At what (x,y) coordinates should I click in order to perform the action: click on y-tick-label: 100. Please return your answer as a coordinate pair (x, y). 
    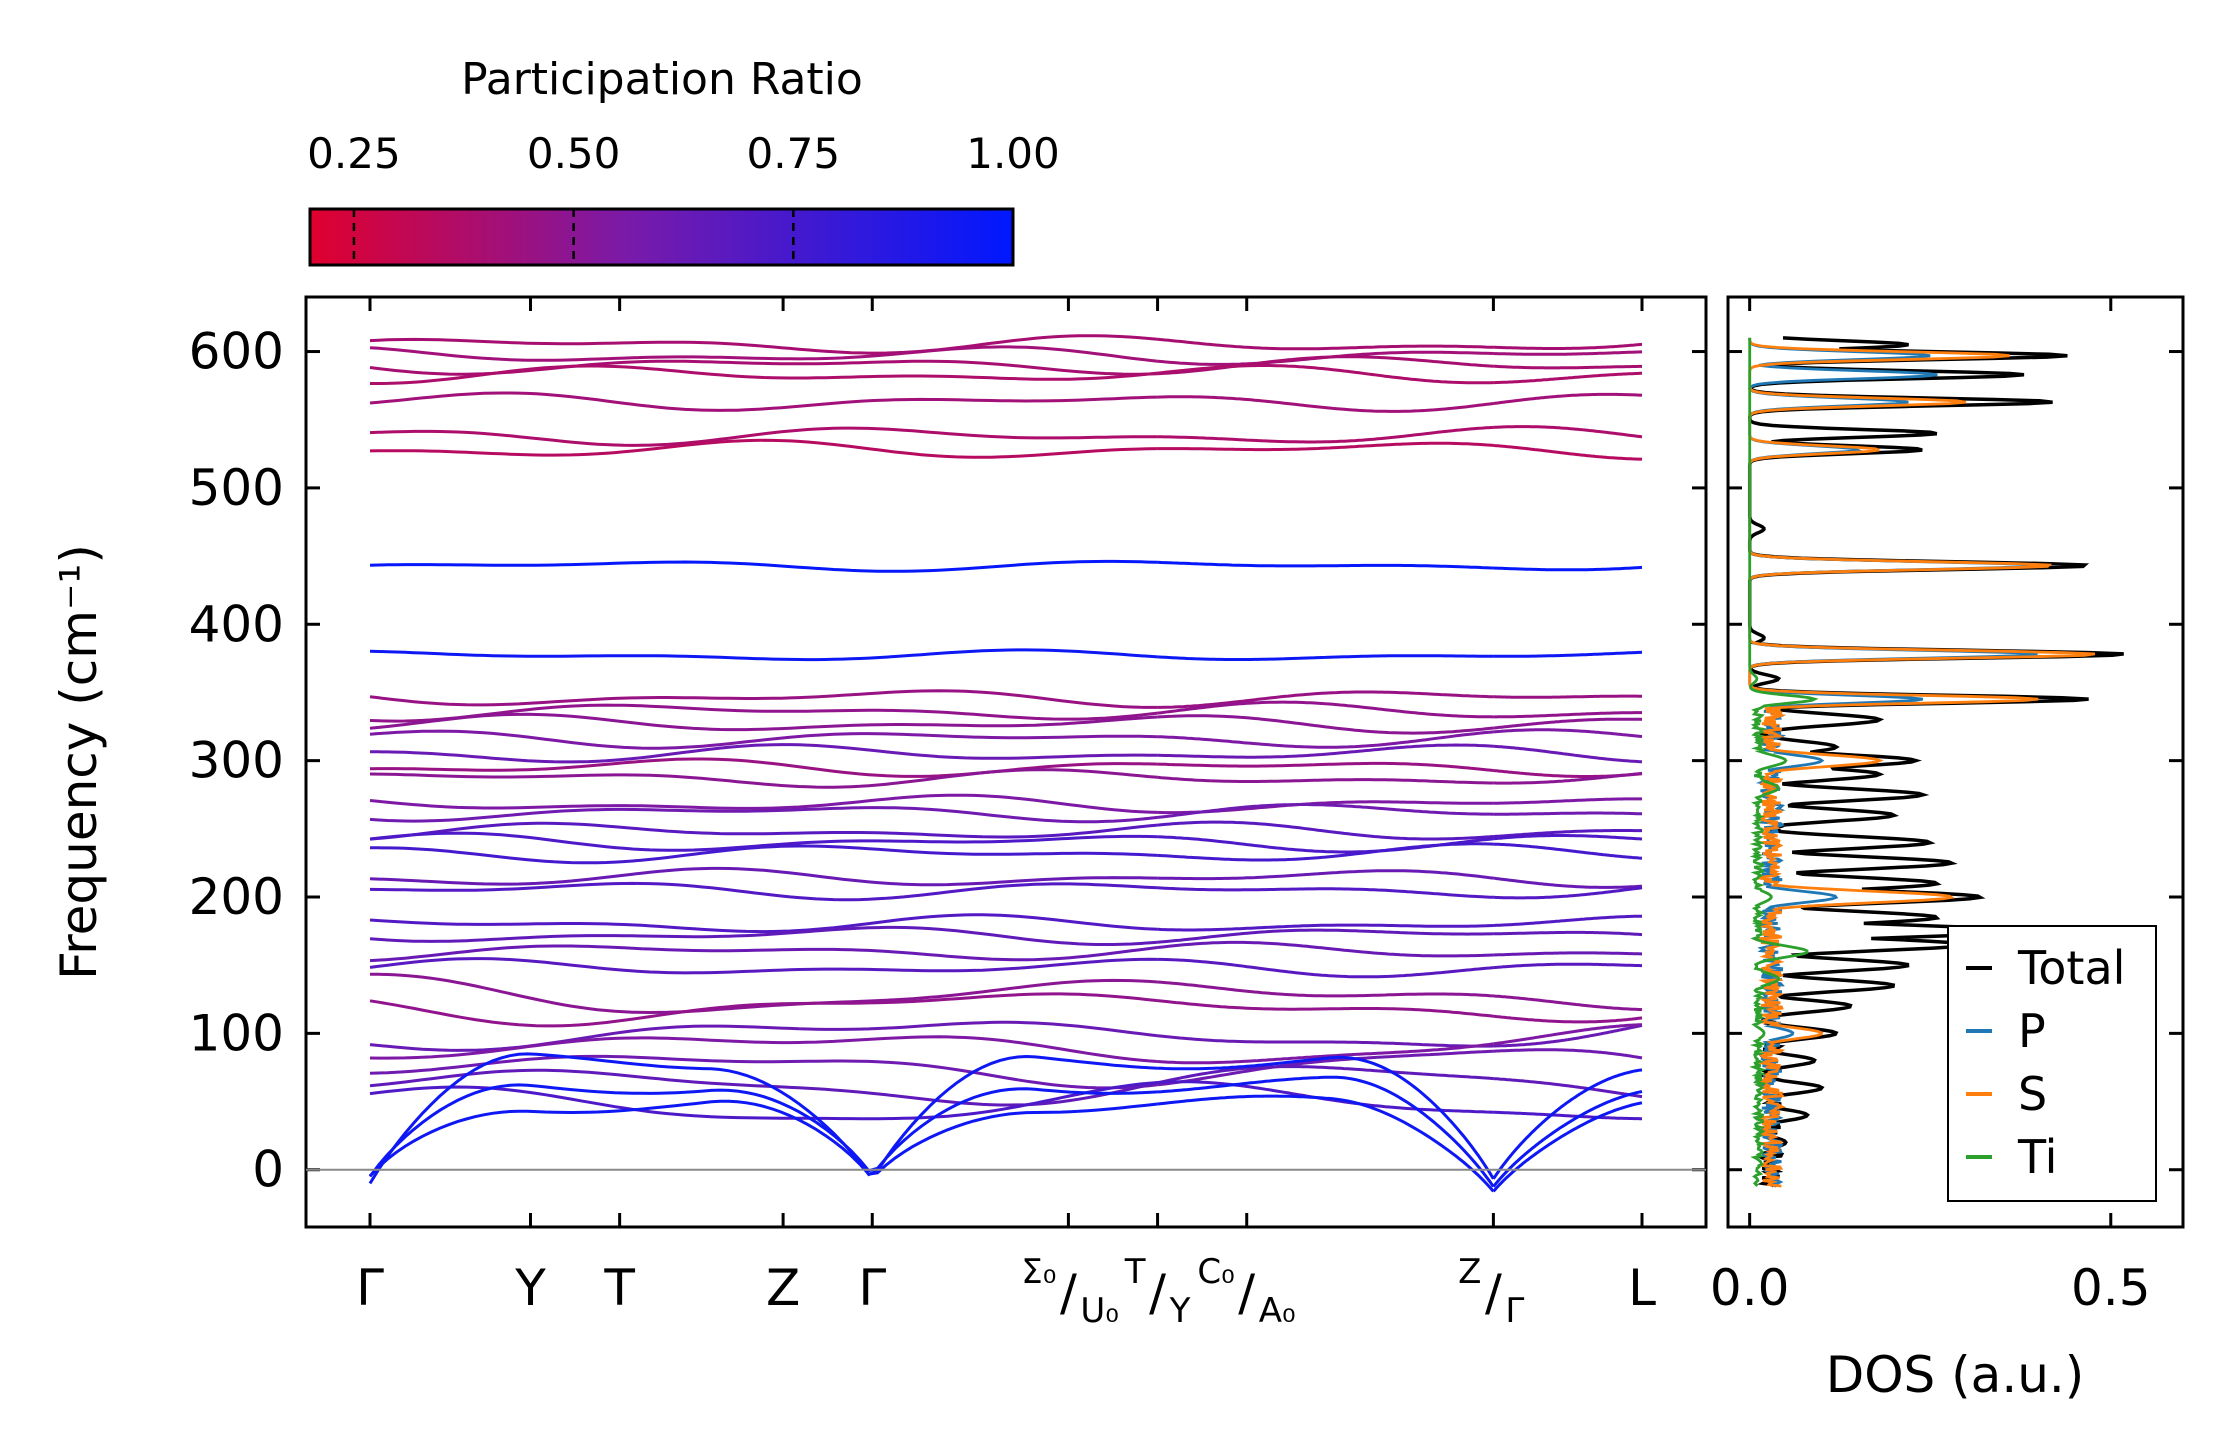
    Looking at the image, I should click on (236, 1033).